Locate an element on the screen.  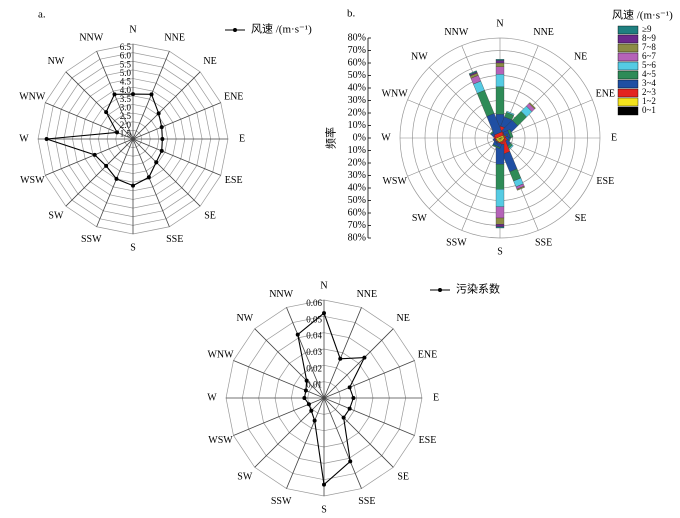
direction-label: WSW is located at coordinates (32, 180).